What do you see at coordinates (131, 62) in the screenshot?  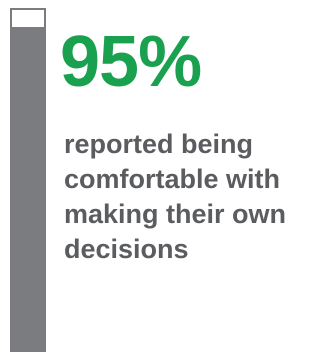 I see `stat-percentage: 95%` at bounding box center [131, 62].